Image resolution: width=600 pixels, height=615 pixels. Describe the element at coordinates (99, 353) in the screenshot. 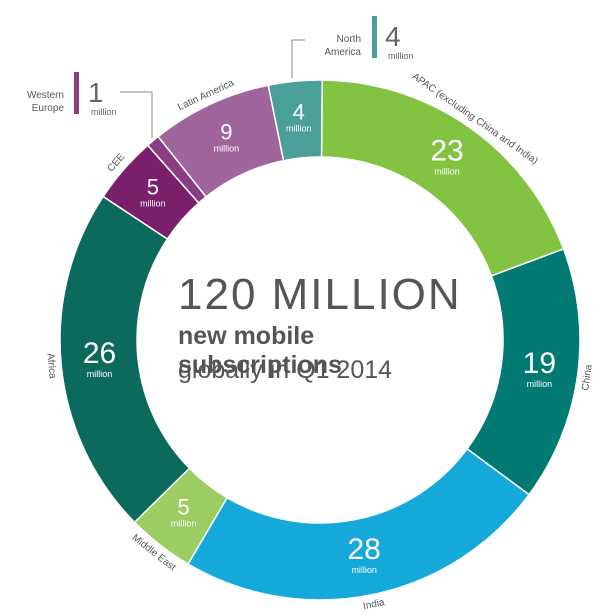

I see `value-label-africa: 26` at that location.